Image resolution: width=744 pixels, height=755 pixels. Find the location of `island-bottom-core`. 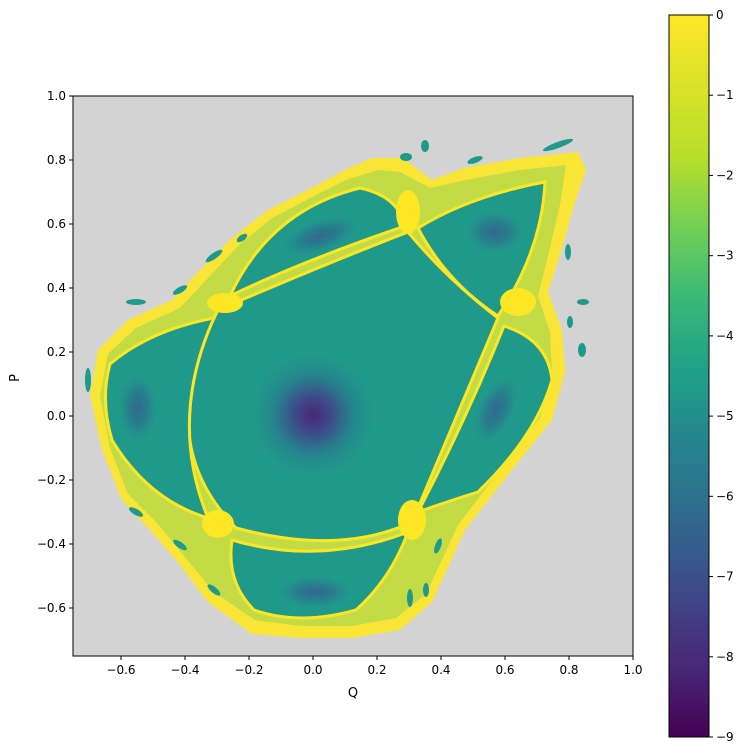

island-bottom-core is located at coordinates (315, 592).